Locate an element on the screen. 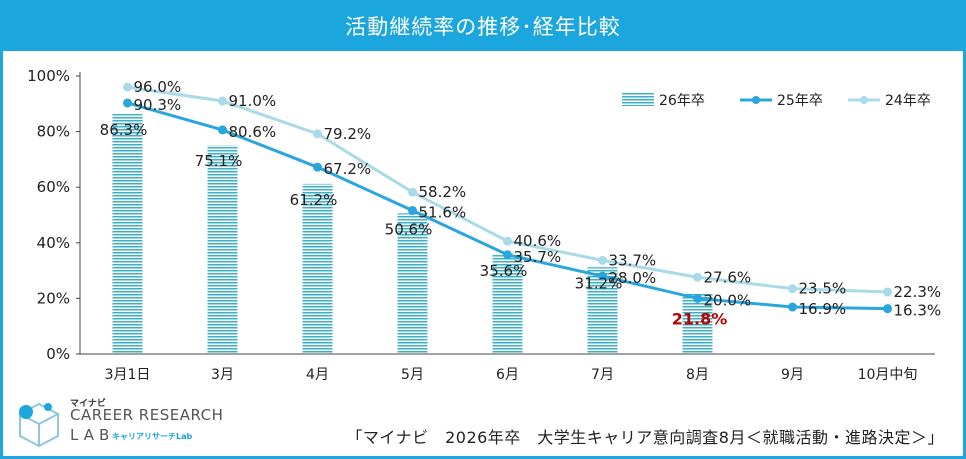 This screenshot has height=459, width=966. data-label-25: 20.0% is located at coordinates (728, 300).